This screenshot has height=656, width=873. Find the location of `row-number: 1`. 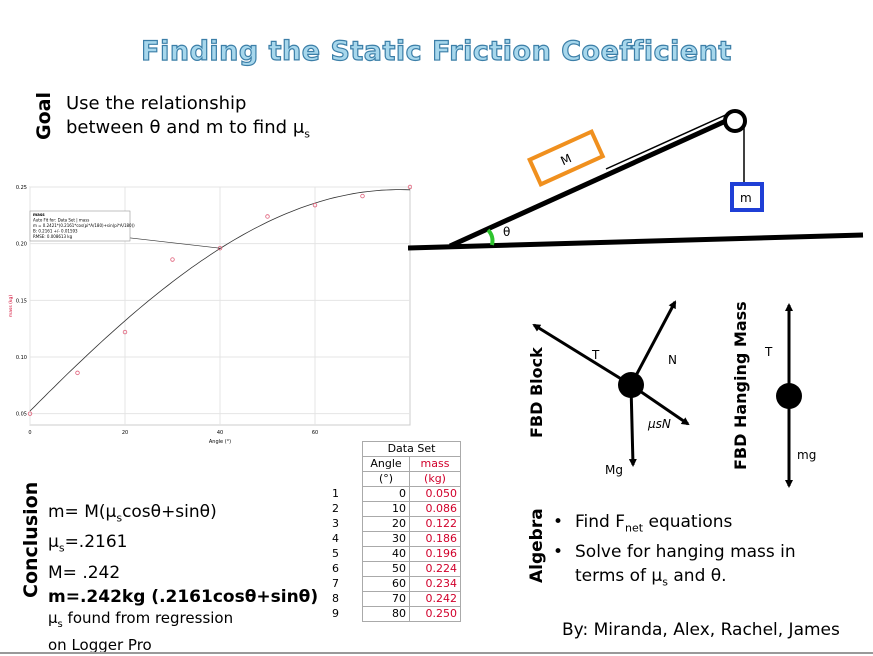

row-number: 1 is located at coordinates (335, 493).